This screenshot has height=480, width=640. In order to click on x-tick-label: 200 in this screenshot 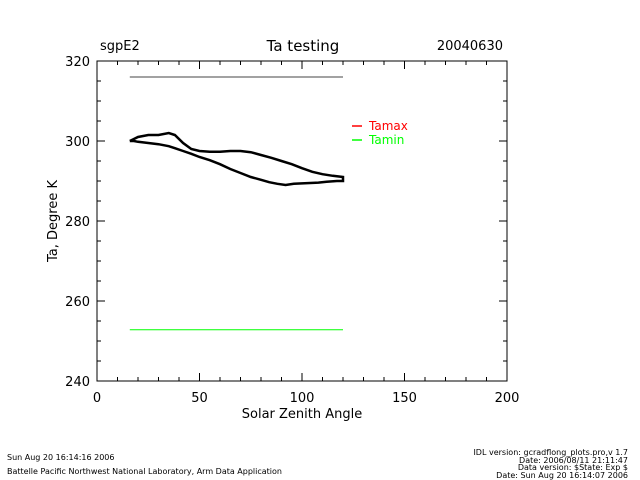, I will do `click(507, 398)`.